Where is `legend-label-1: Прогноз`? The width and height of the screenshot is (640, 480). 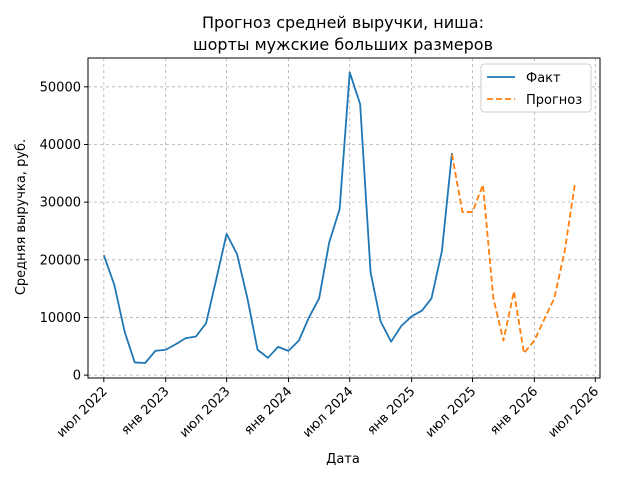
legend-label-1: Прогноз is located at coordinates (554, 100).